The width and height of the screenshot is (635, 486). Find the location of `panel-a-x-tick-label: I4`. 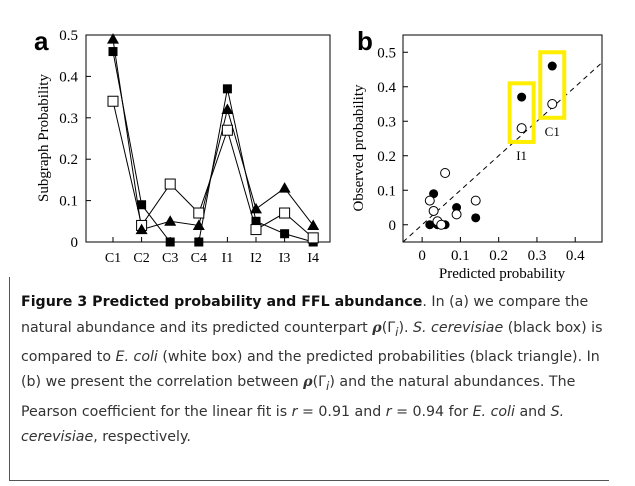

panel-a-x-tick-label: I4 is located at coordinates (313, 258).